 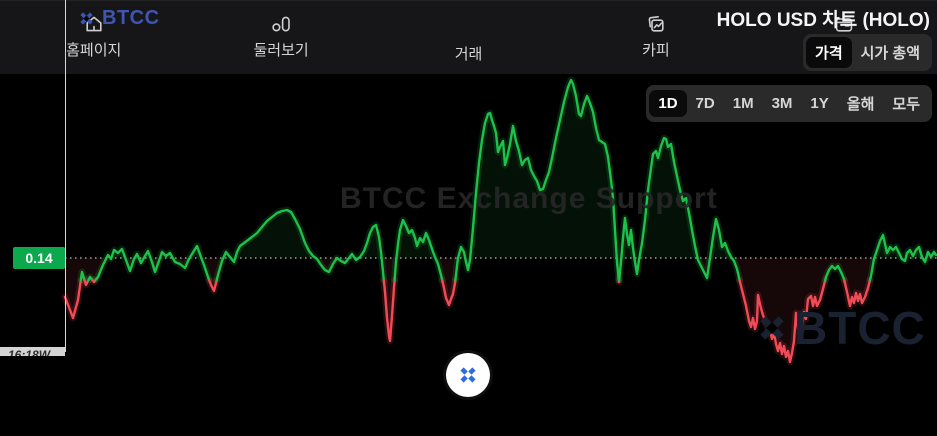 I want to click on nav-item-copy: 카피, so click(x=655, y=37).